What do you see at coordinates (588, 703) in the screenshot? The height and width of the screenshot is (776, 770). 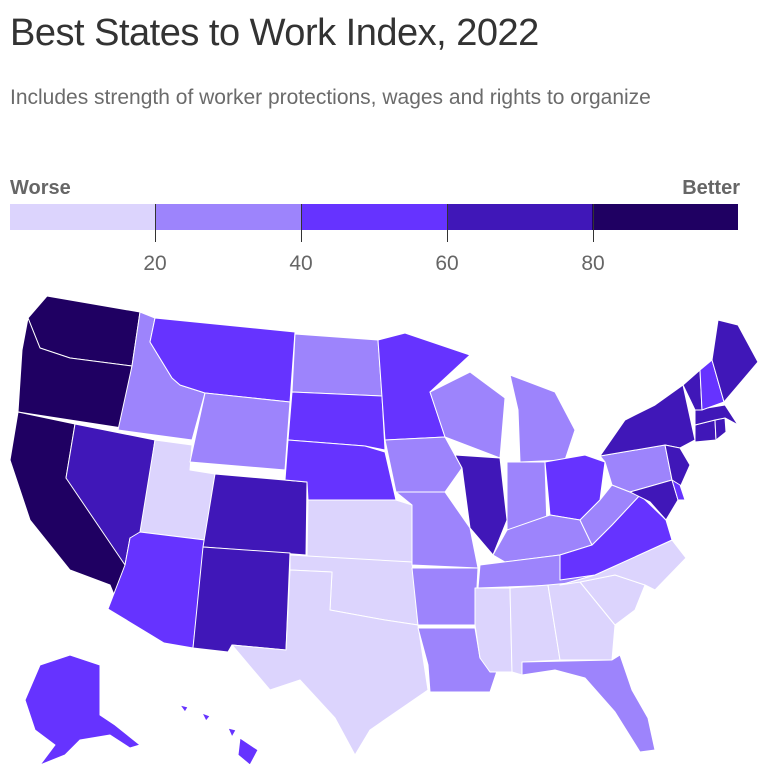 I see `state-fl` at bounding box center [588, 703].